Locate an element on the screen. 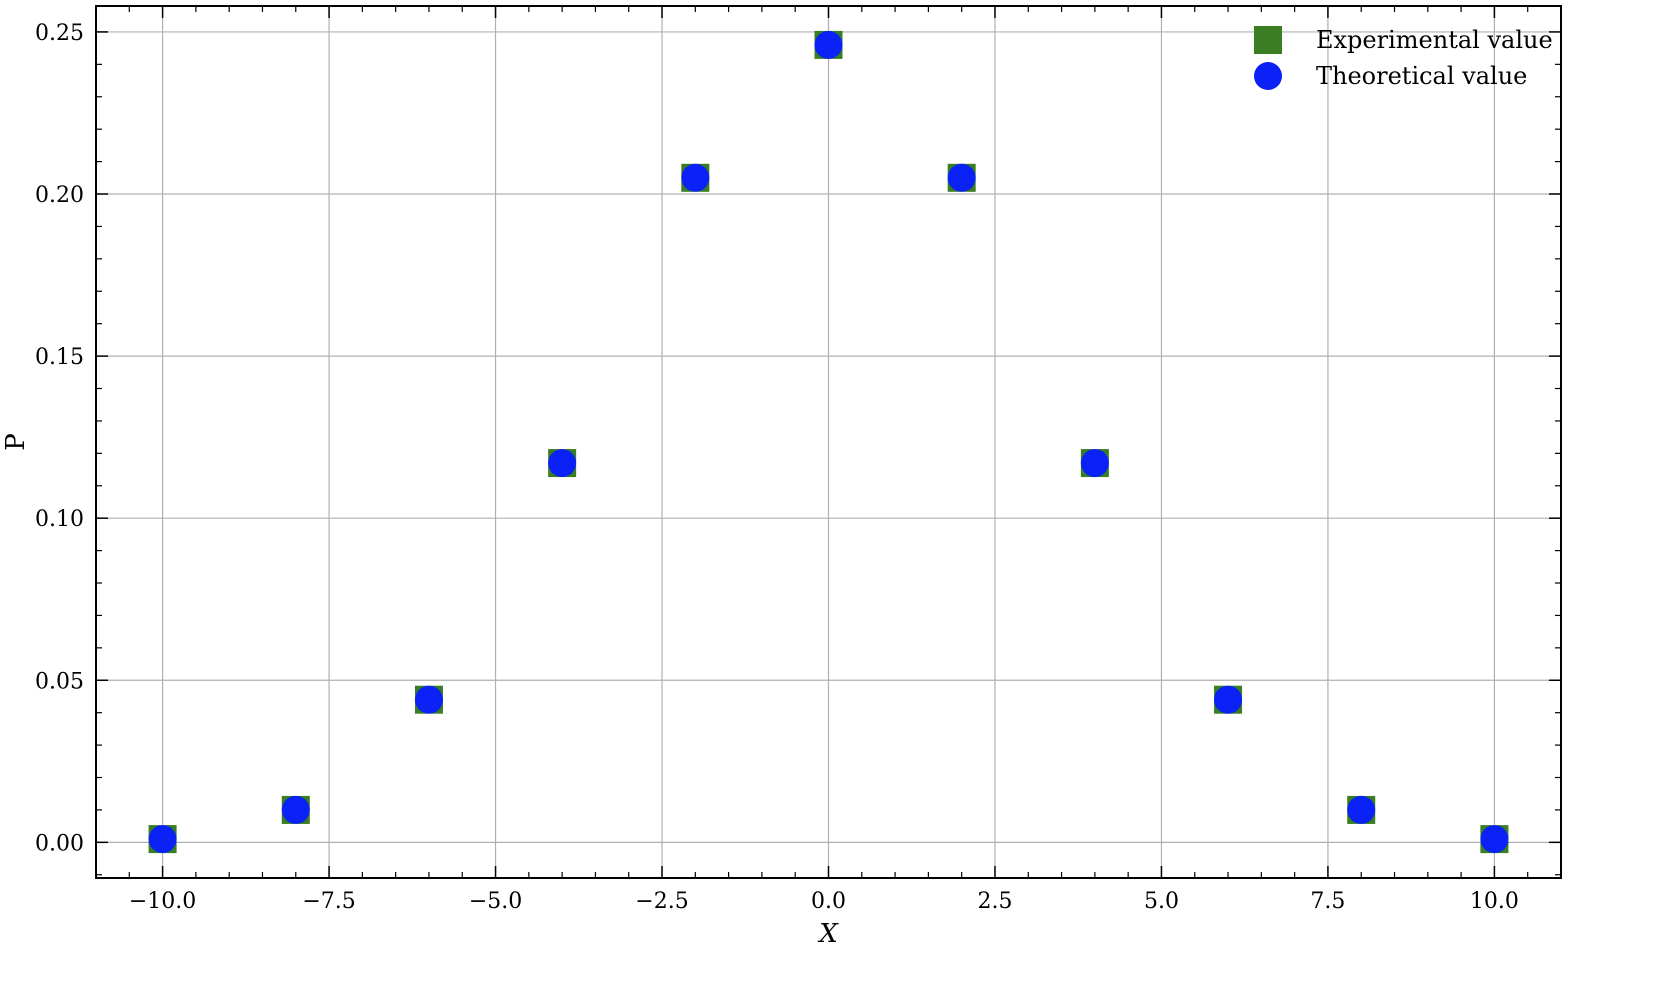 The width and height of the screenshot is (1658, 1004). x-tick-label: −10.0 is located at coordinates (162, 901).